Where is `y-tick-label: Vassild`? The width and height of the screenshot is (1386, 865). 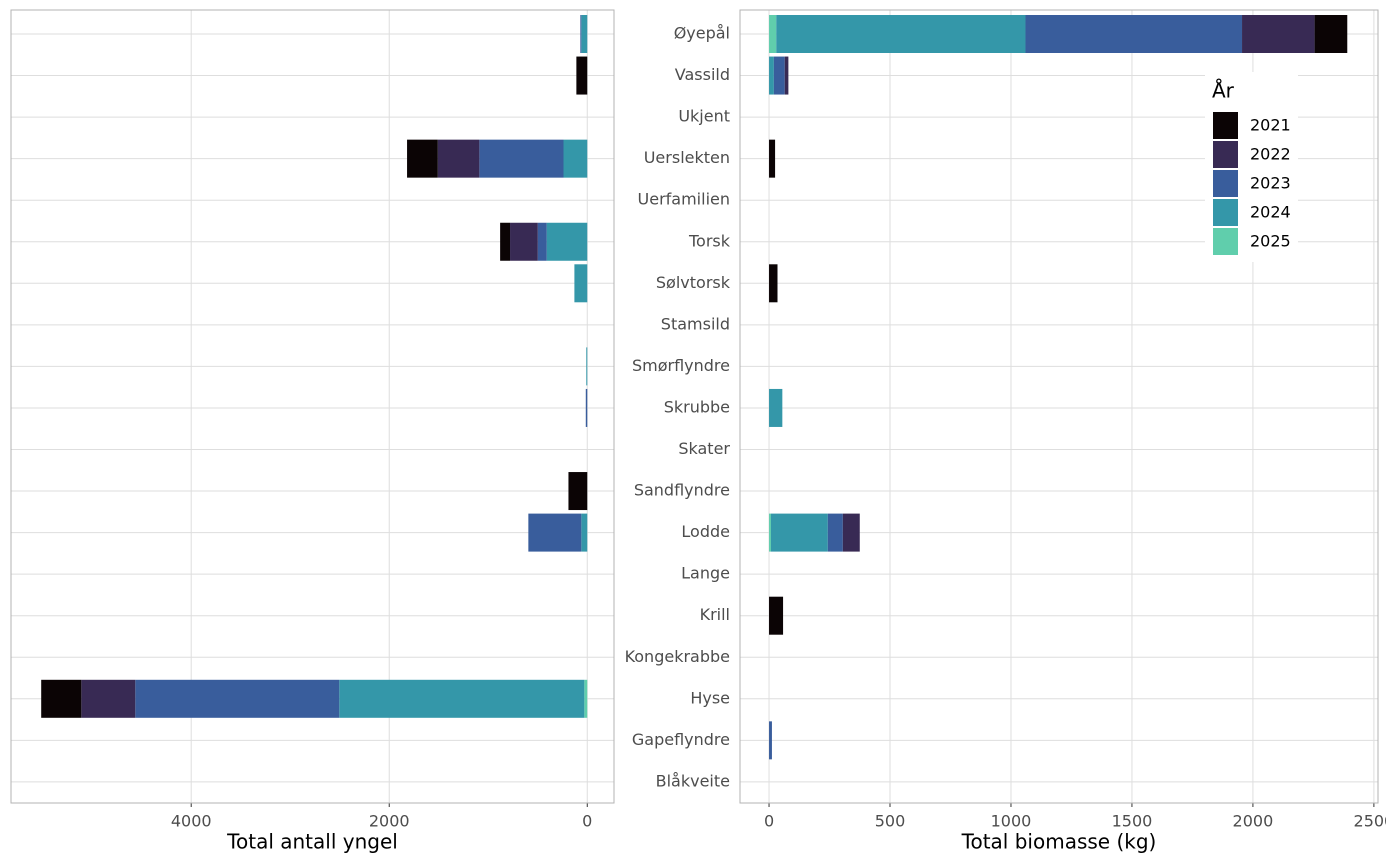 y-tick-label: Vassild is located at coordinates (702, 74).